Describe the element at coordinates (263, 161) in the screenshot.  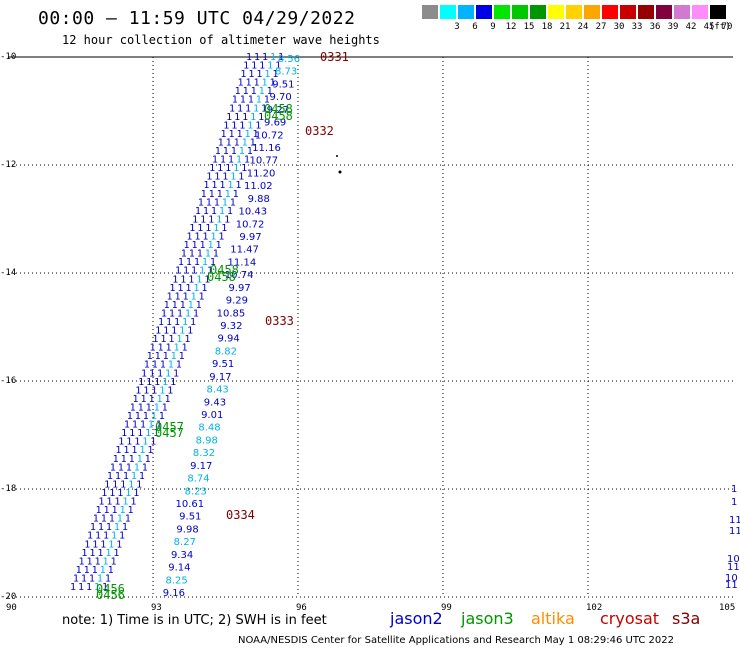
I see `swh-value-label: 10.77` at that location.